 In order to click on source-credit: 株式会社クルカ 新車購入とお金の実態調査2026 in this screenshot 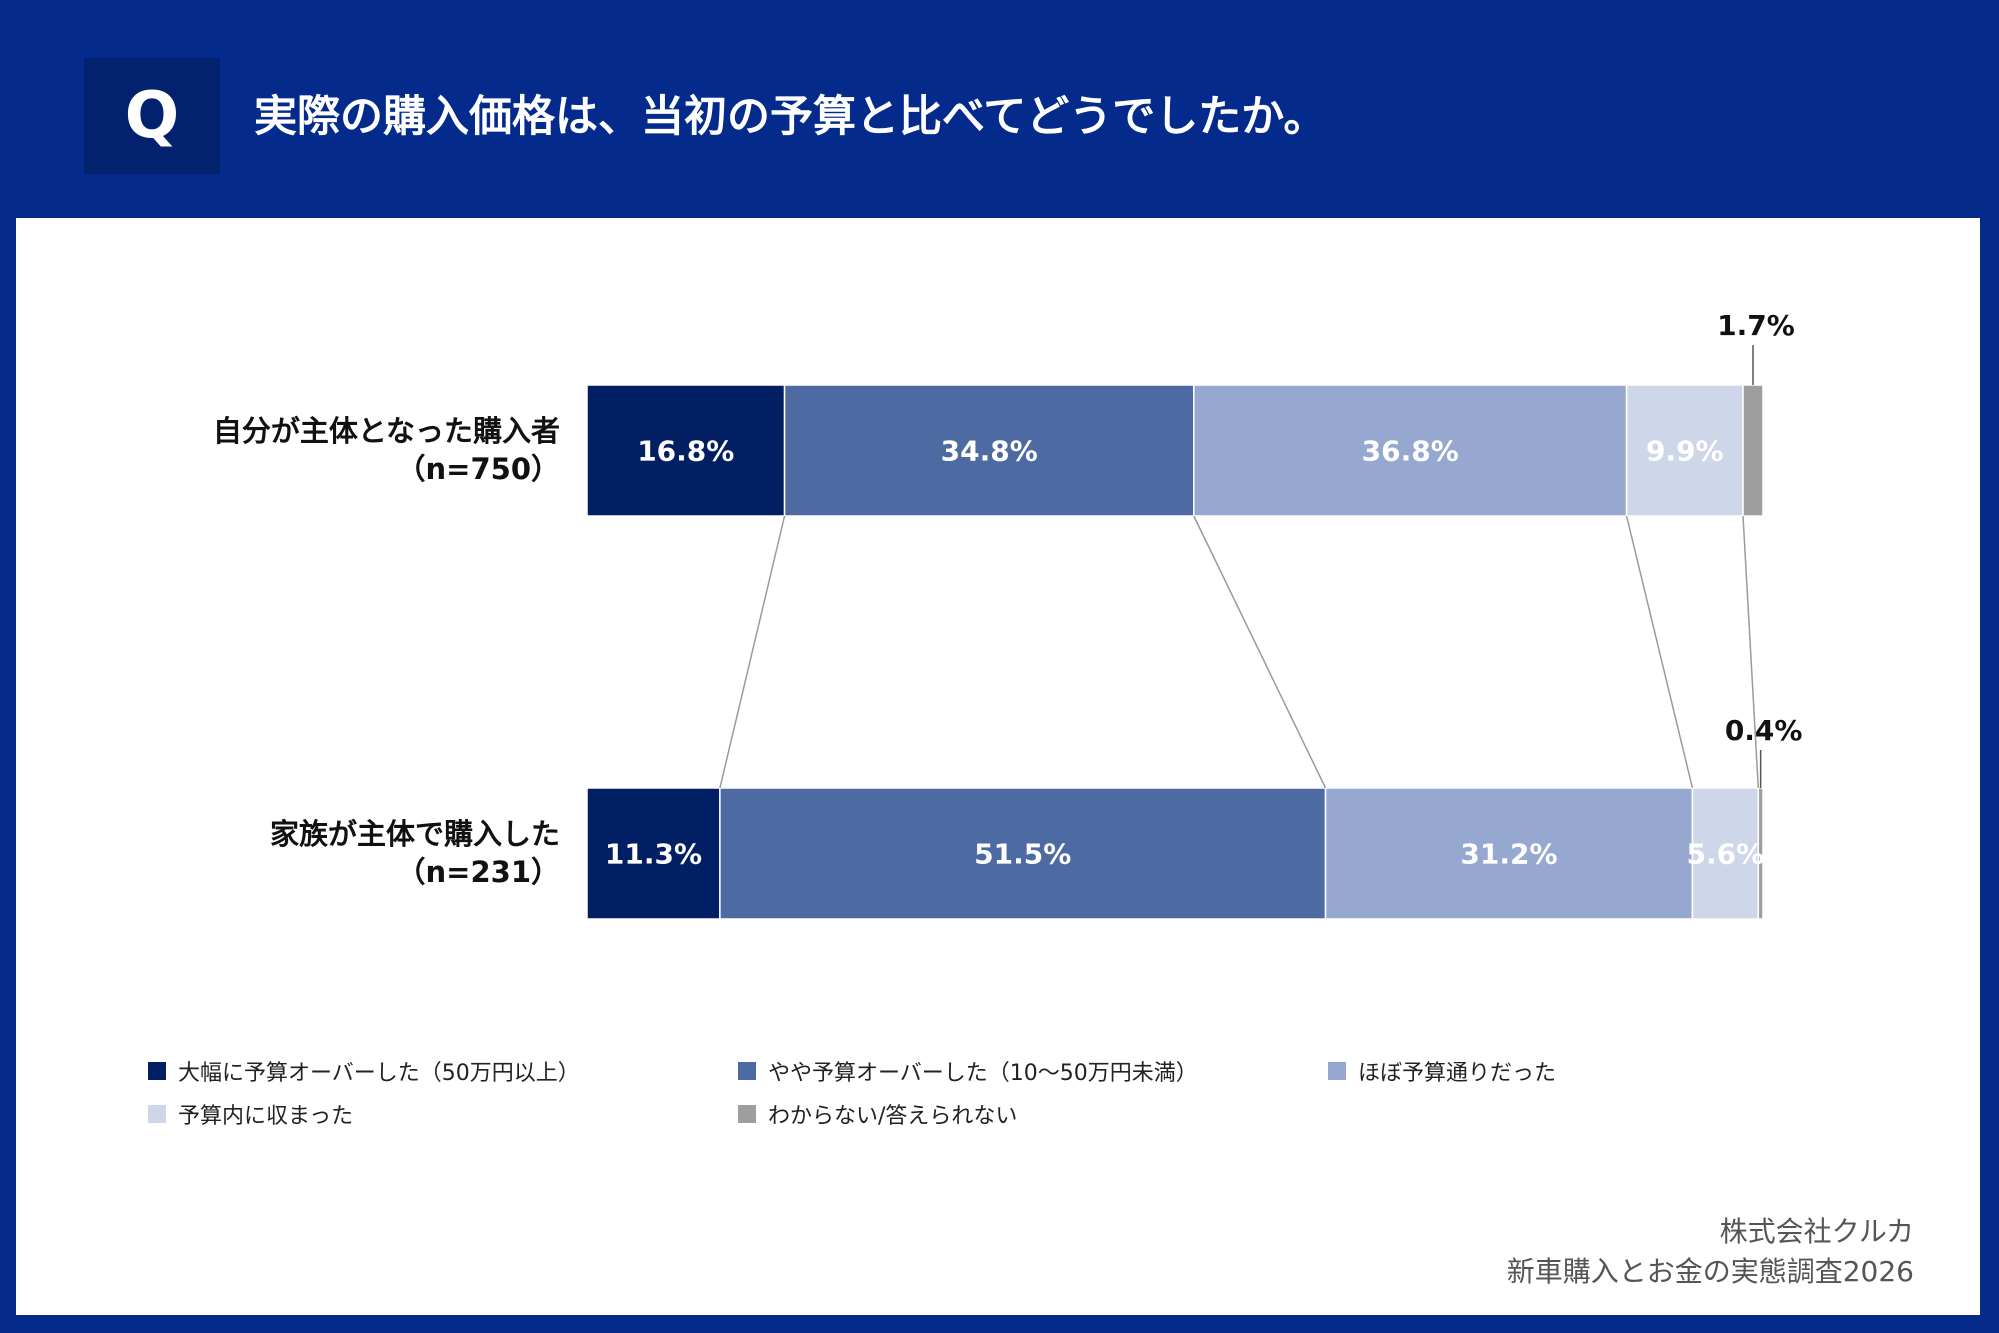, I will do `click(1710, 1252)`.